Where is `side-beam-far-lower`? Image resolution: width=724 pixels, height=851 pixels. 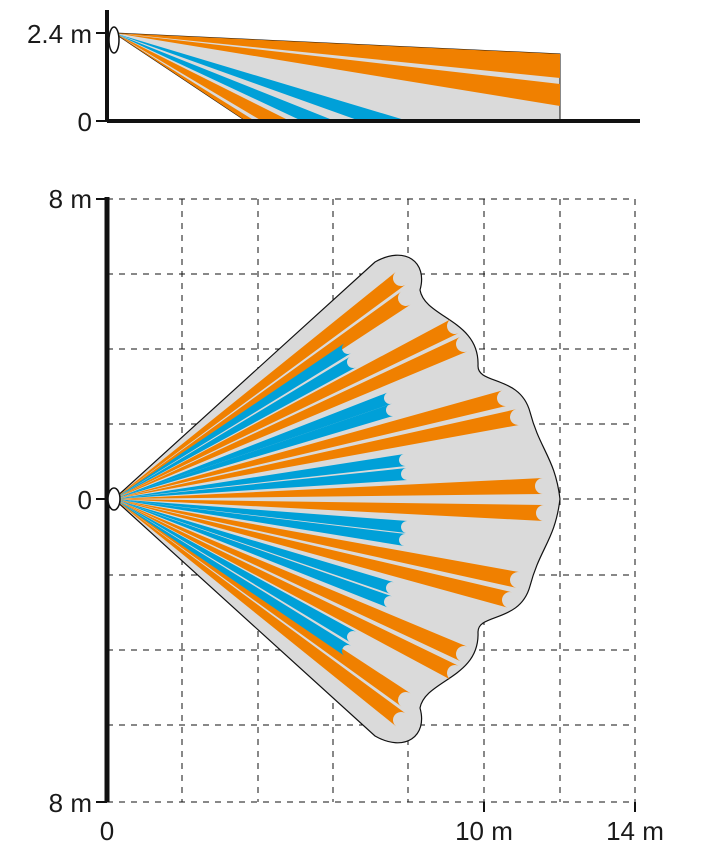
side-beam-far-lower is located at coordinates (337, 69).